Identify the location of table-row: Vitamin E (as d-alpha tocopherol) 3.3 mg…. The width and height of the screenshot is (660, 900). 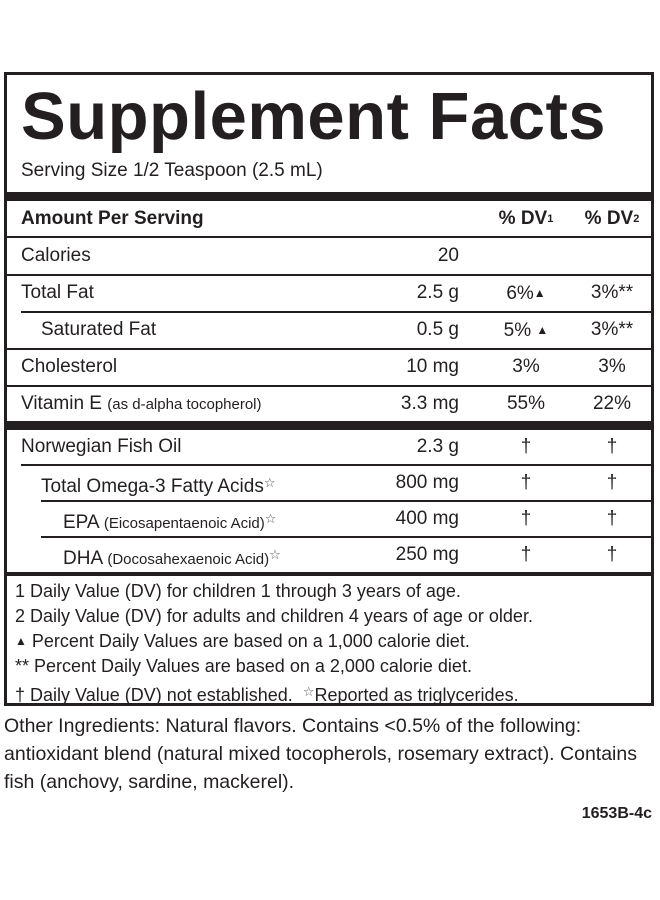
(326, 403).